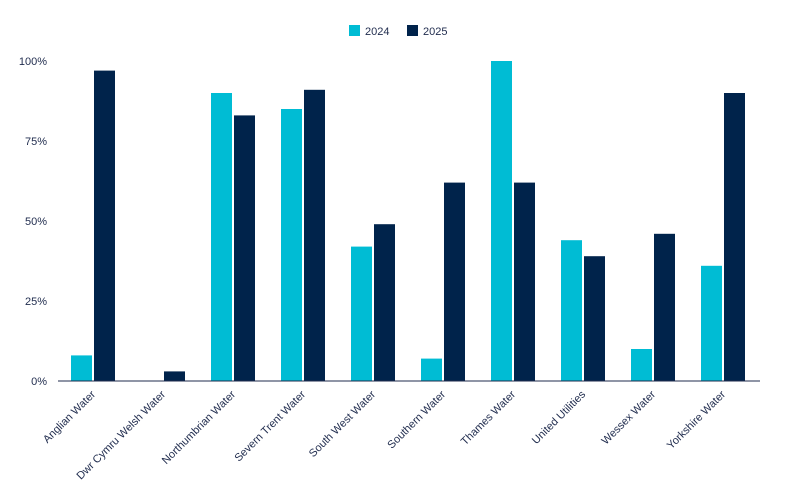 The image size is (800, 500). Describe the element at coordinates (33, 62) in the screenshot. I see `y-tick-label: 100%` at that location.